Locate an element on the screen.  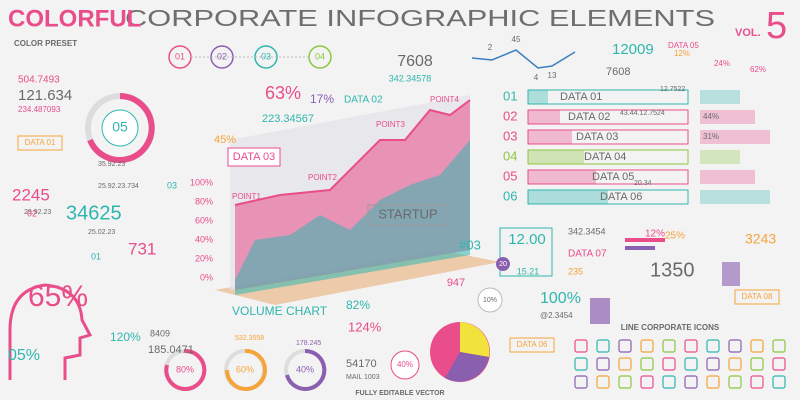
value: 29.92.23 is located at coordinates (37, 212).